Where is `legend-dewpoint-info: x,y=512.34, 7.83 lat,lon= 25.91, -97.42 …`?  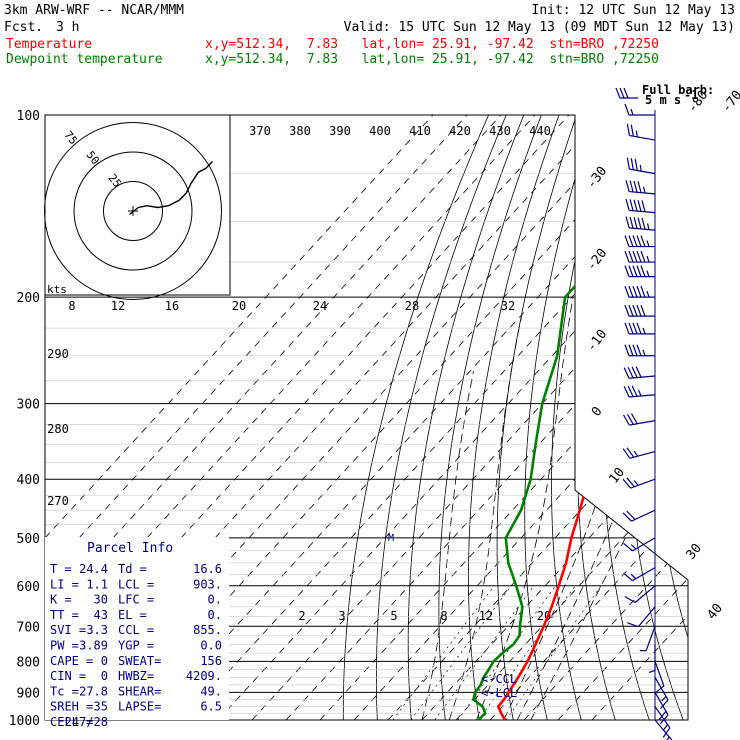
legend-dewpoint-info: x,y=512.34, 7.83 lat,lon= 25.91, -97.42 … is located at coordinates (432, 59).